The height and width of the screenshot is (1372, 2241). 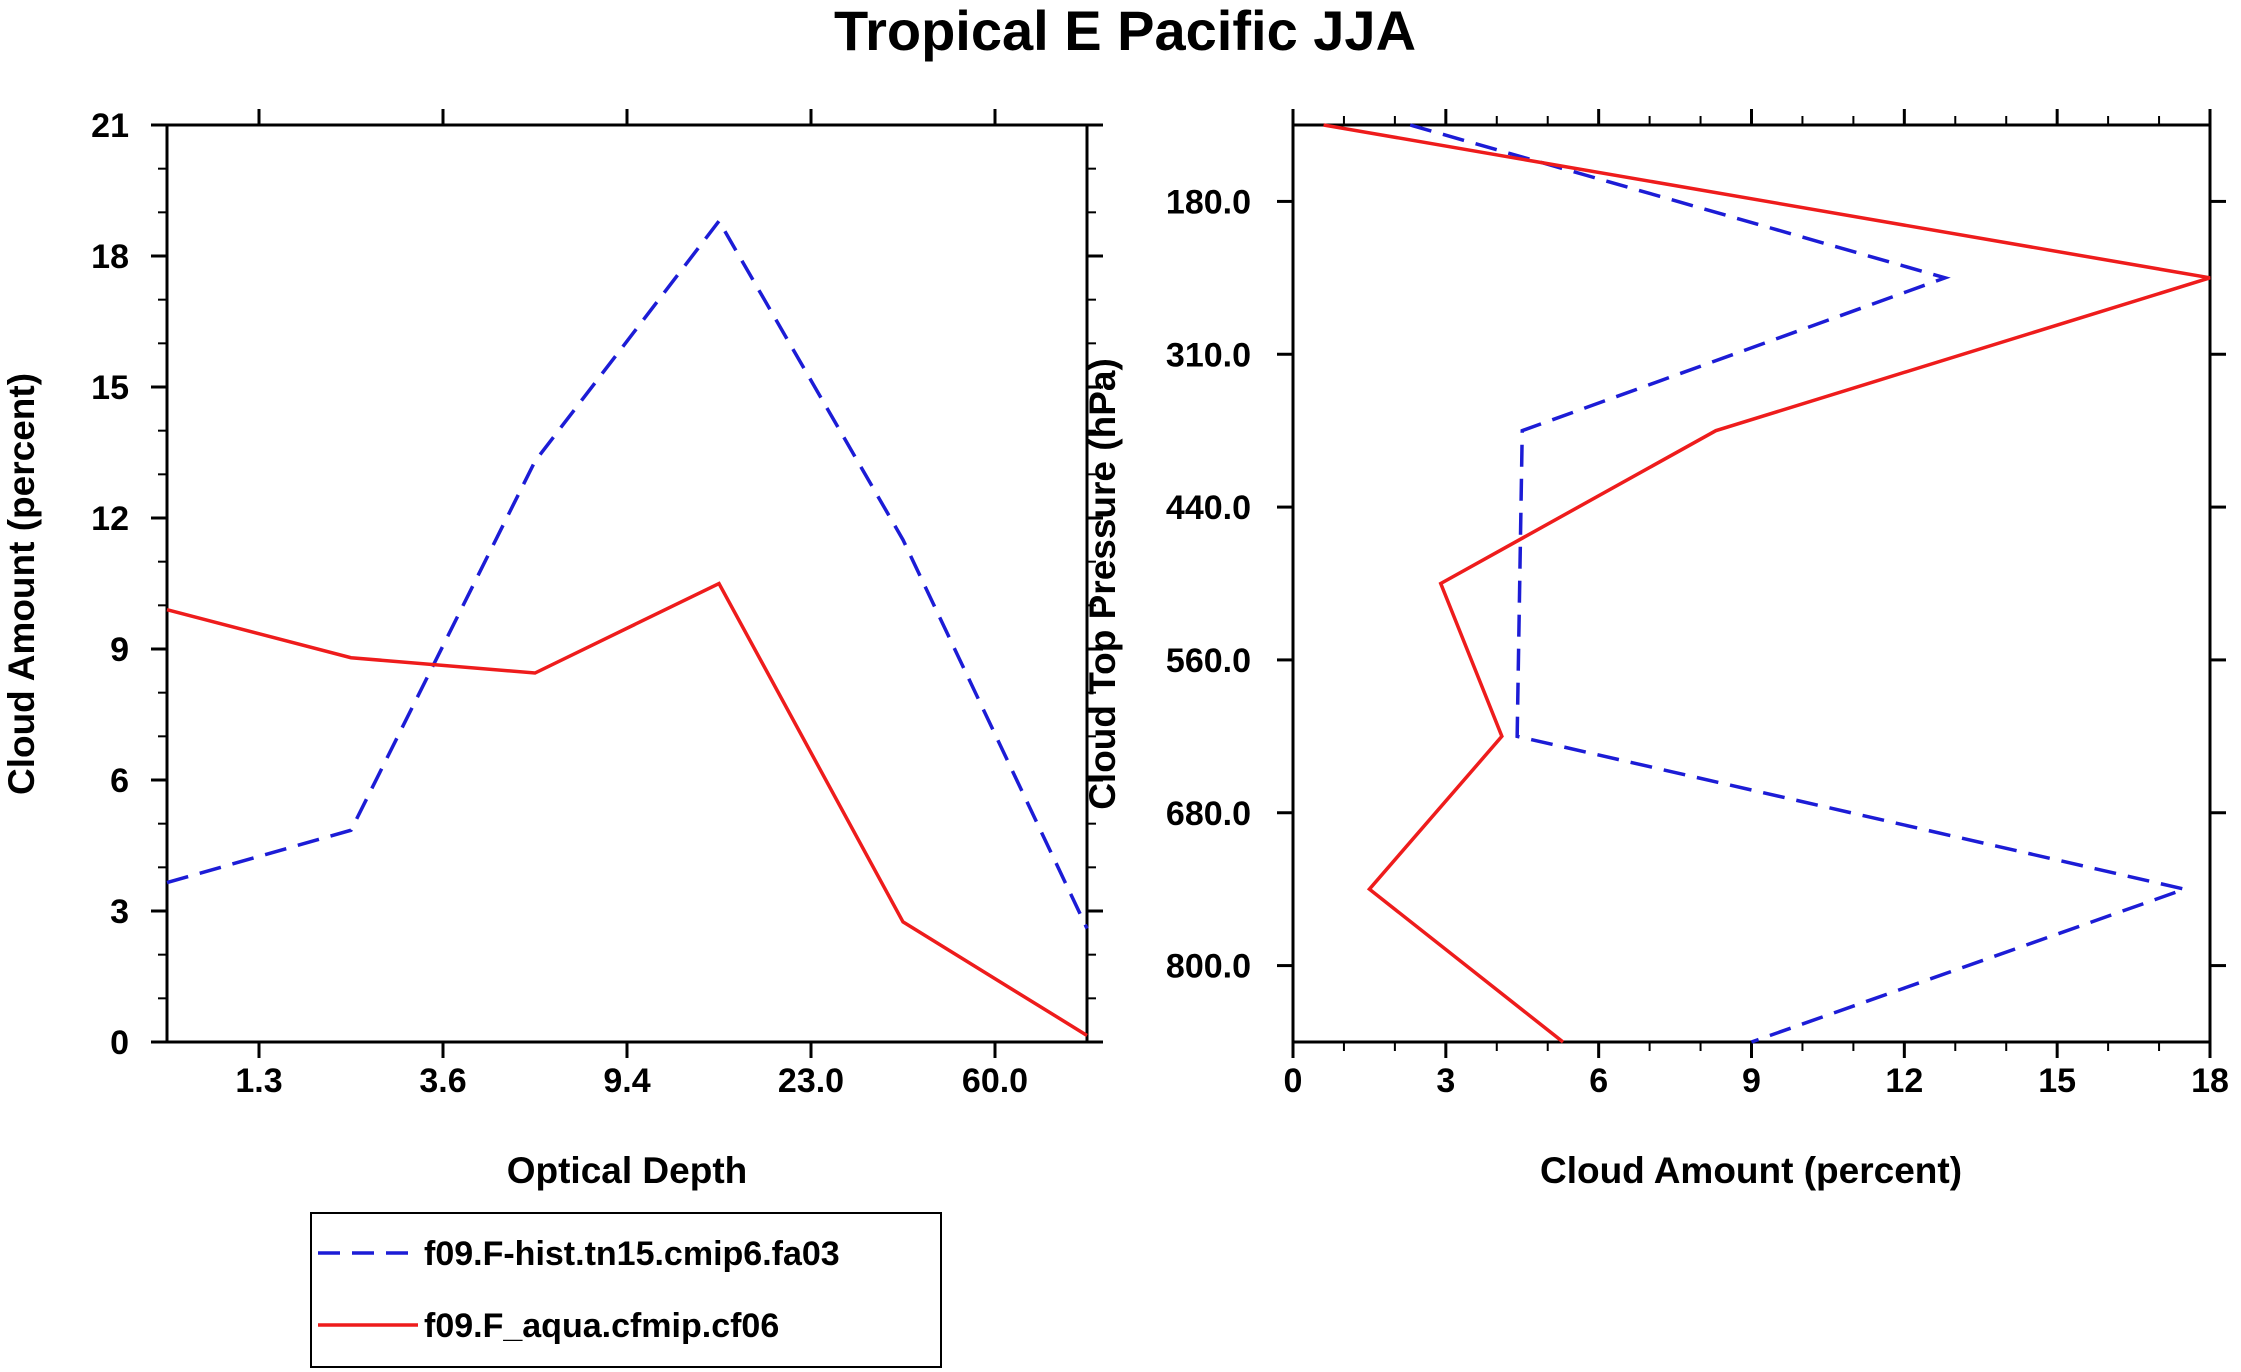 I want to click on left-x-tick-label: 23.0, so click(x=811, y=1081).